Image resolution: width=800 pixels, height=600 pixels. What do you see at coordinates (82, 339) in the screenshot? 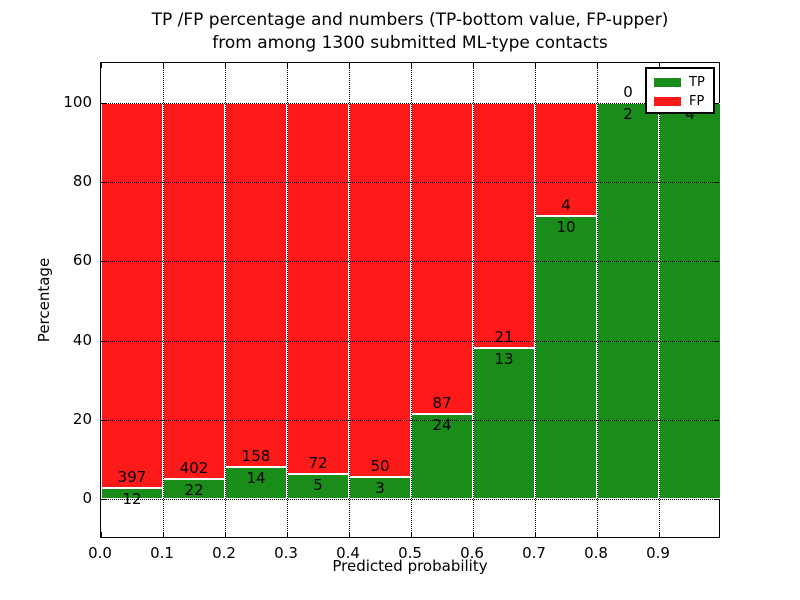
I see `y-tick-label: 40` at bounding box center [82, 339].